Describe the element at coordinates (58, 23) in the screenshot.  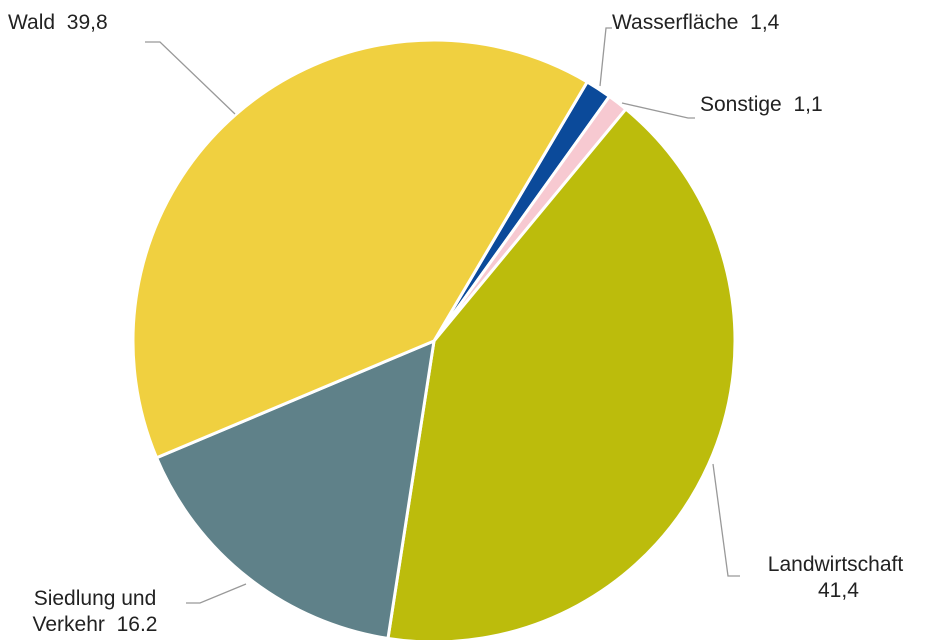
I see `slice-label: Wald 39,8` at that location.